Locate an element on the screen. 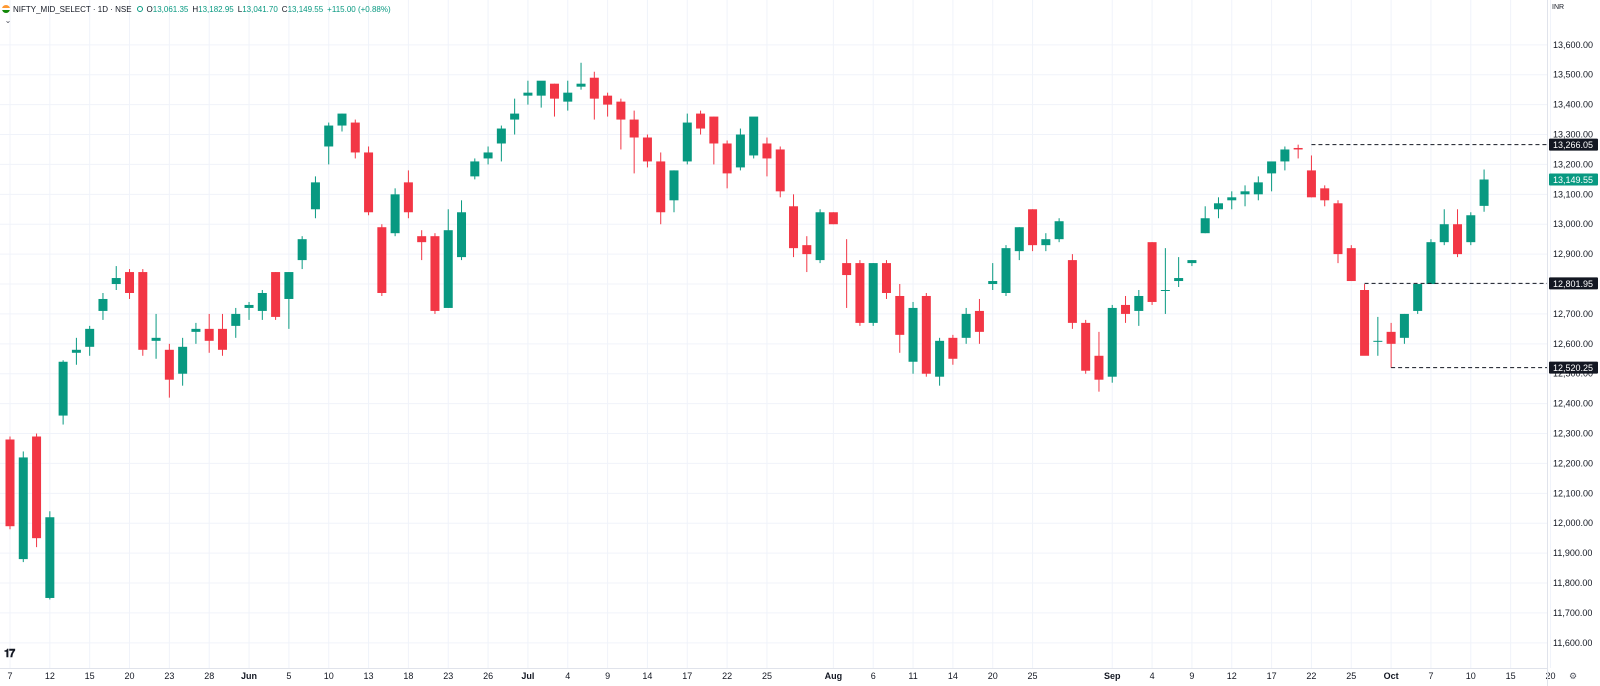 Image resolution: width=1600 pixels, height=686 pixels. y-tick-label: 12,400.00 is located at coordinates (1573, 404).